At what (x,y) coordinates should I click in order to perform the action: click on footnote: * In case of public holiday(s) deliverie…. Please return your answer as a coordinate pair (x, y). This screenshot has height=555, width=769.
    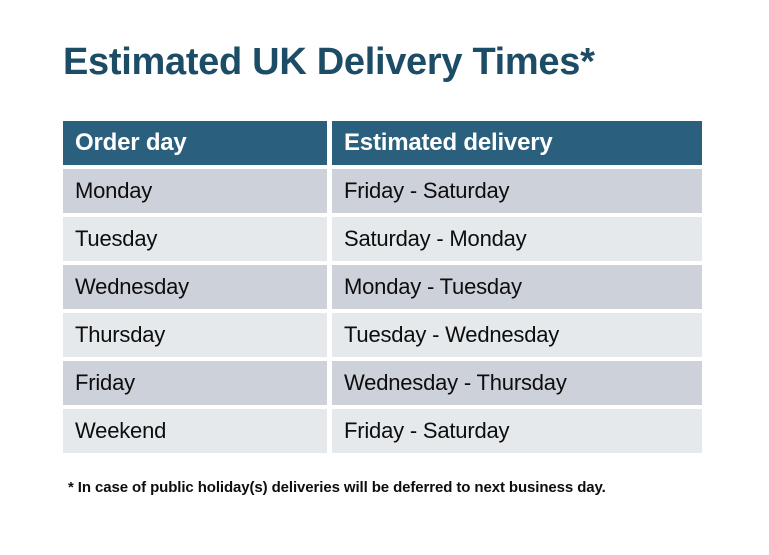
    Looking at the image, I should click on (337, 487).